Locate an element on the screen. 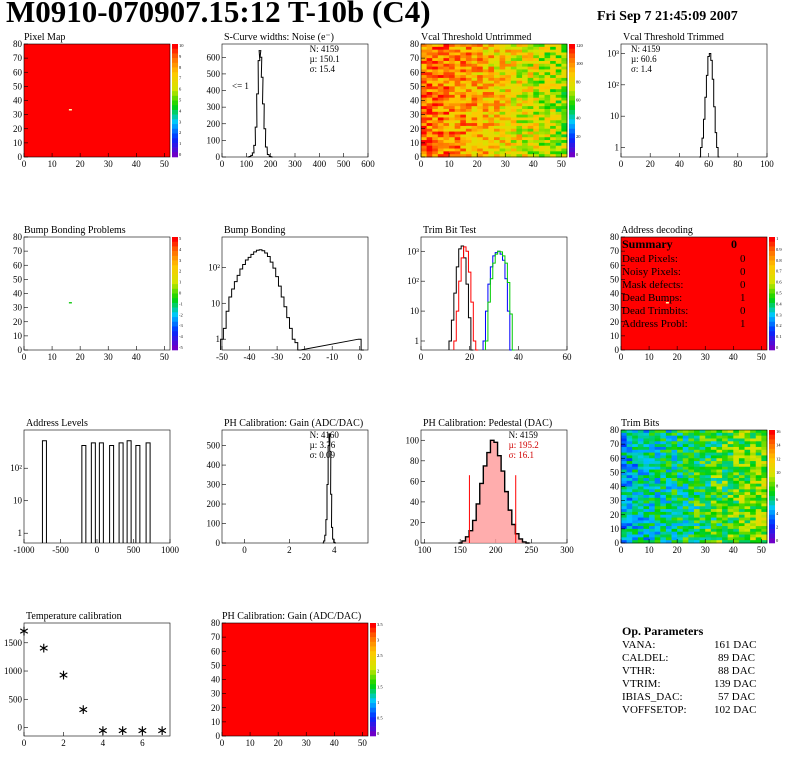 The height and width of the screenshot is (772, 796). y-tick-label: 0 is located at coordinates (20, 350).